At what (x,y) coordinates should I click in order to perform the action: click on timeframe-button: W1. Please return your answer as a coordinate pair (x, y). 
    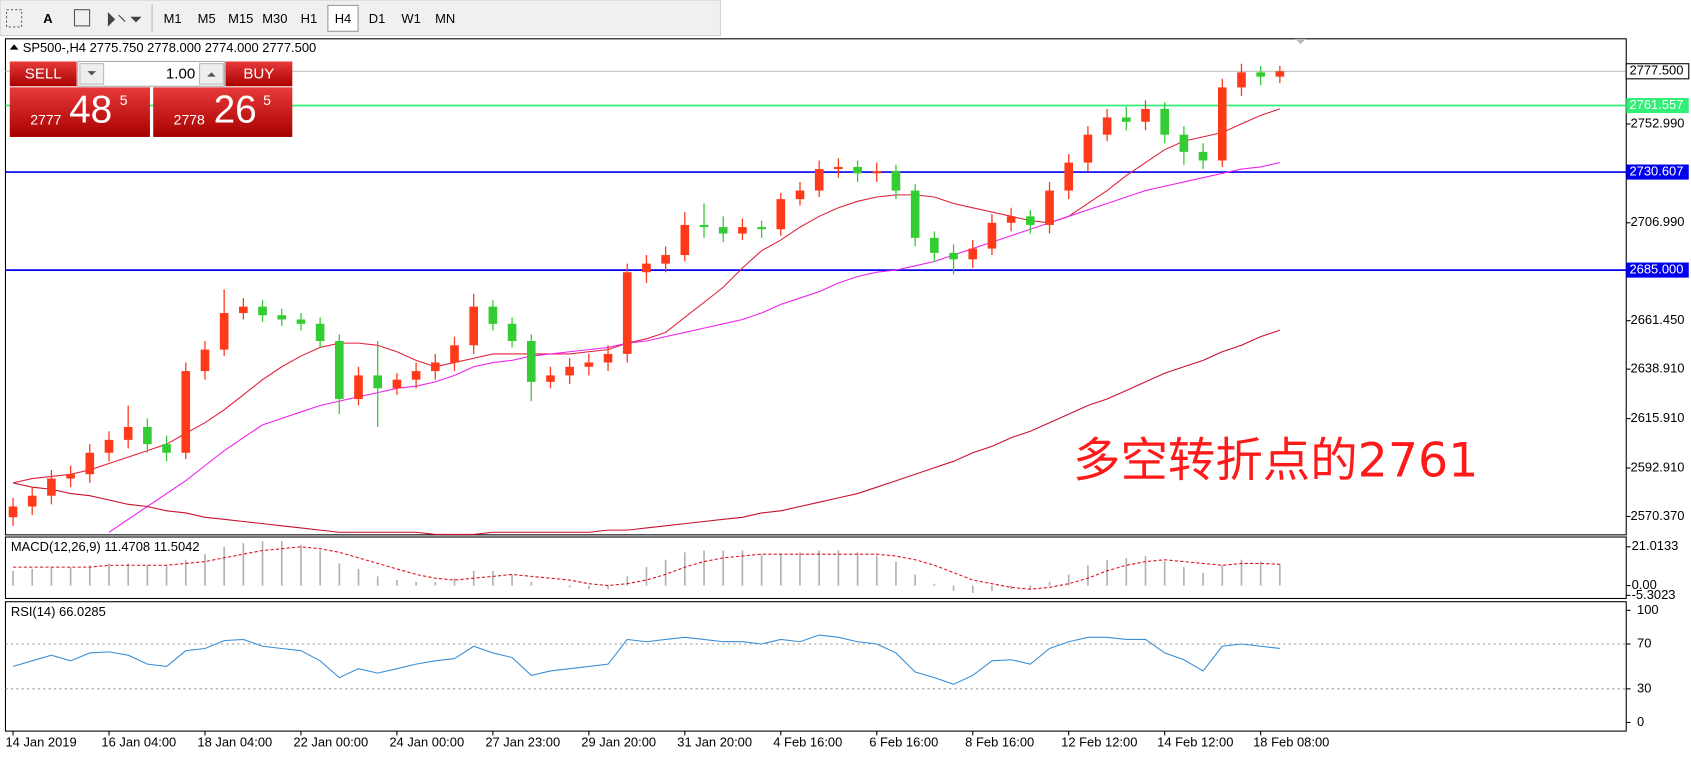
    Looking at the image, I should click on (410, 18).